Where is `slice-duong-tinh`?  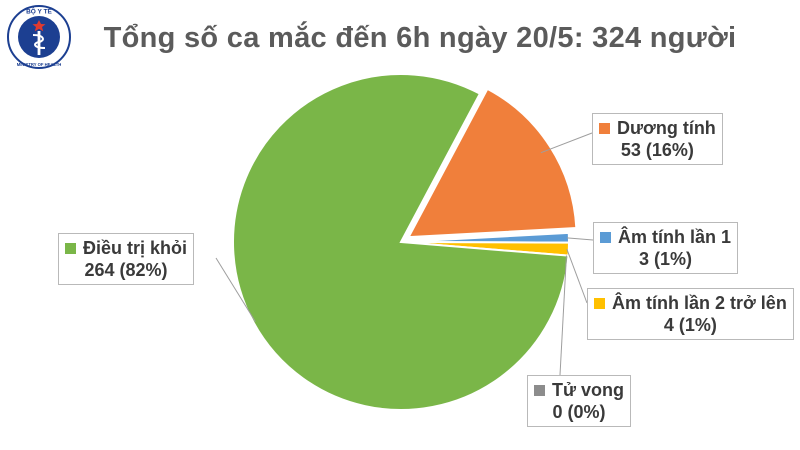
slice-duong-tinh is located at coordinates (492, 163).